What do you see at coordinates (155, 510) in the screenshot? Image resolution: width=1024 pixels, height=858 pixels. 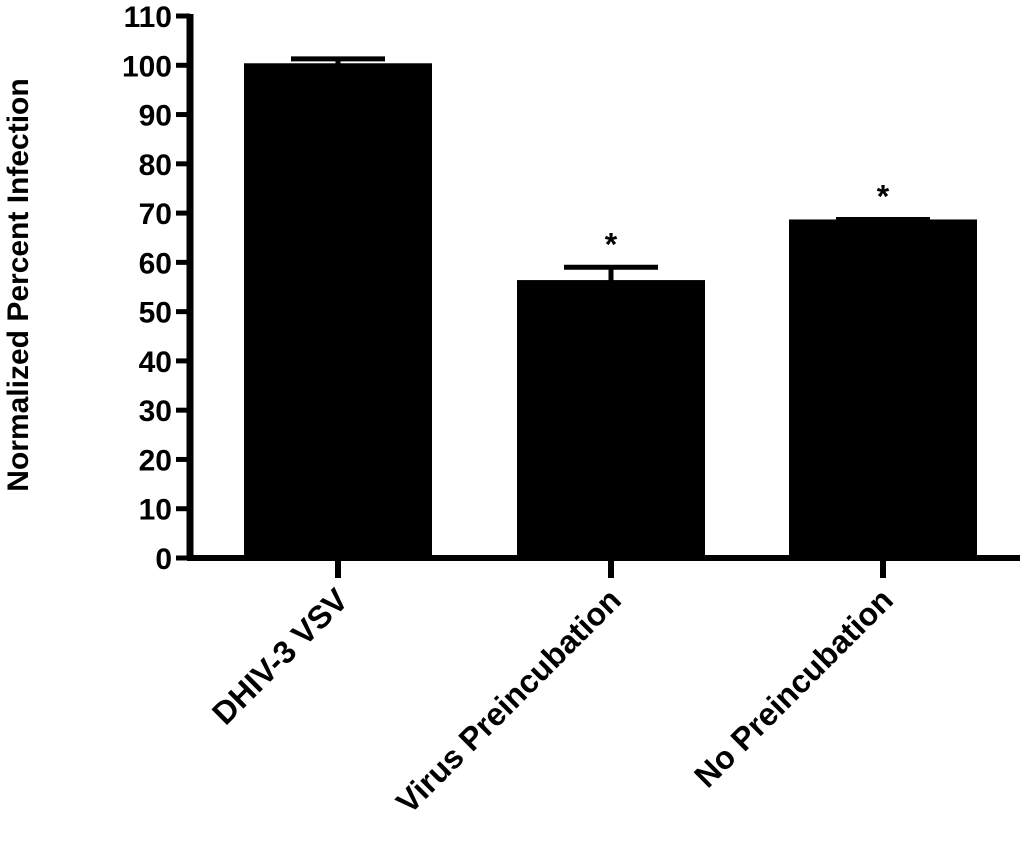 I see `y-tick-label: 10` at bounding box center [155, 510].